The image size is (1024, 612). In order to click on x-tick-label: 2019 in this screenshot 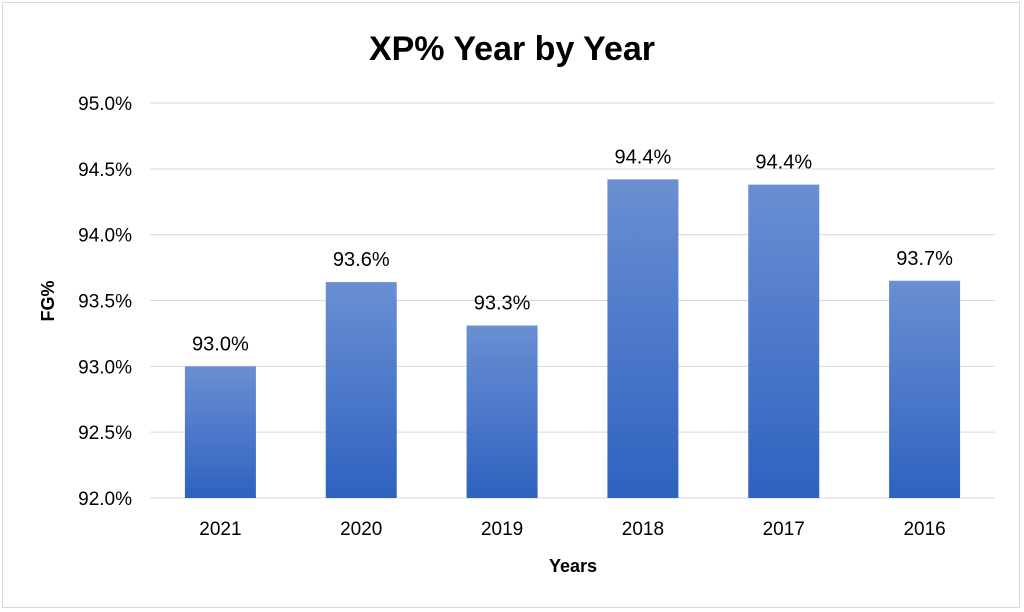, I will do `click(502, 529)`.